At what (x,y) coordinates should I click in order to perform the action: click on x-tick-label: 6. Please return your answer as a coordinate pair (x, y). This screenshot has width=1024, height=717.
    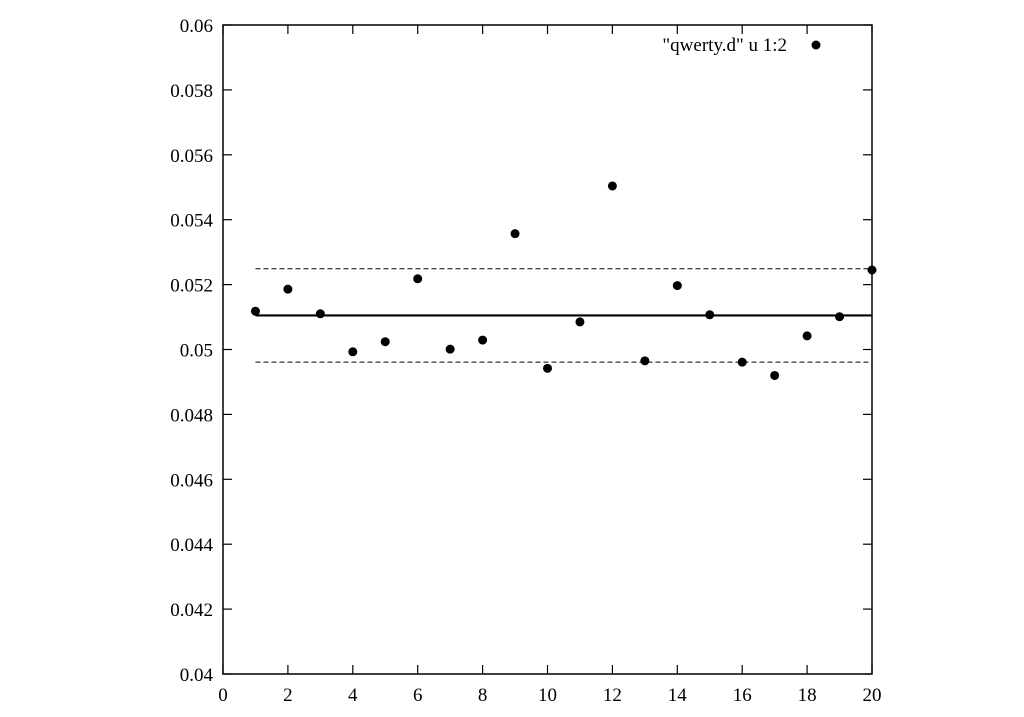
    Looking at the image, I should click on (418, 695).